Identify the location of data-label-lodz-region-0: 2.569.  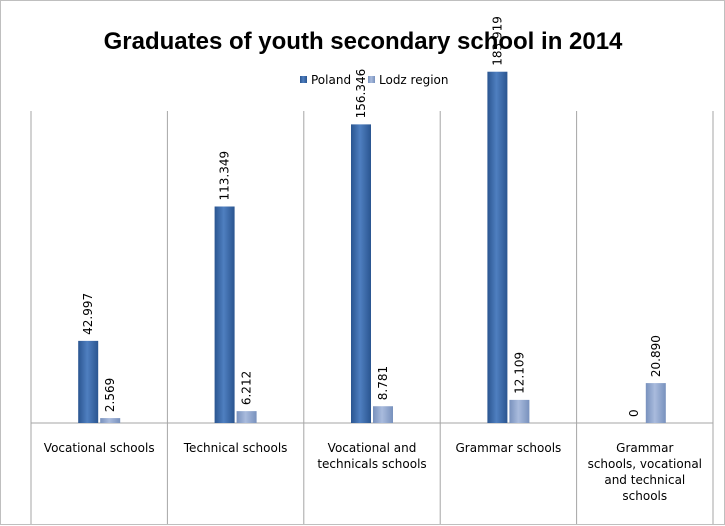
(110, 395).